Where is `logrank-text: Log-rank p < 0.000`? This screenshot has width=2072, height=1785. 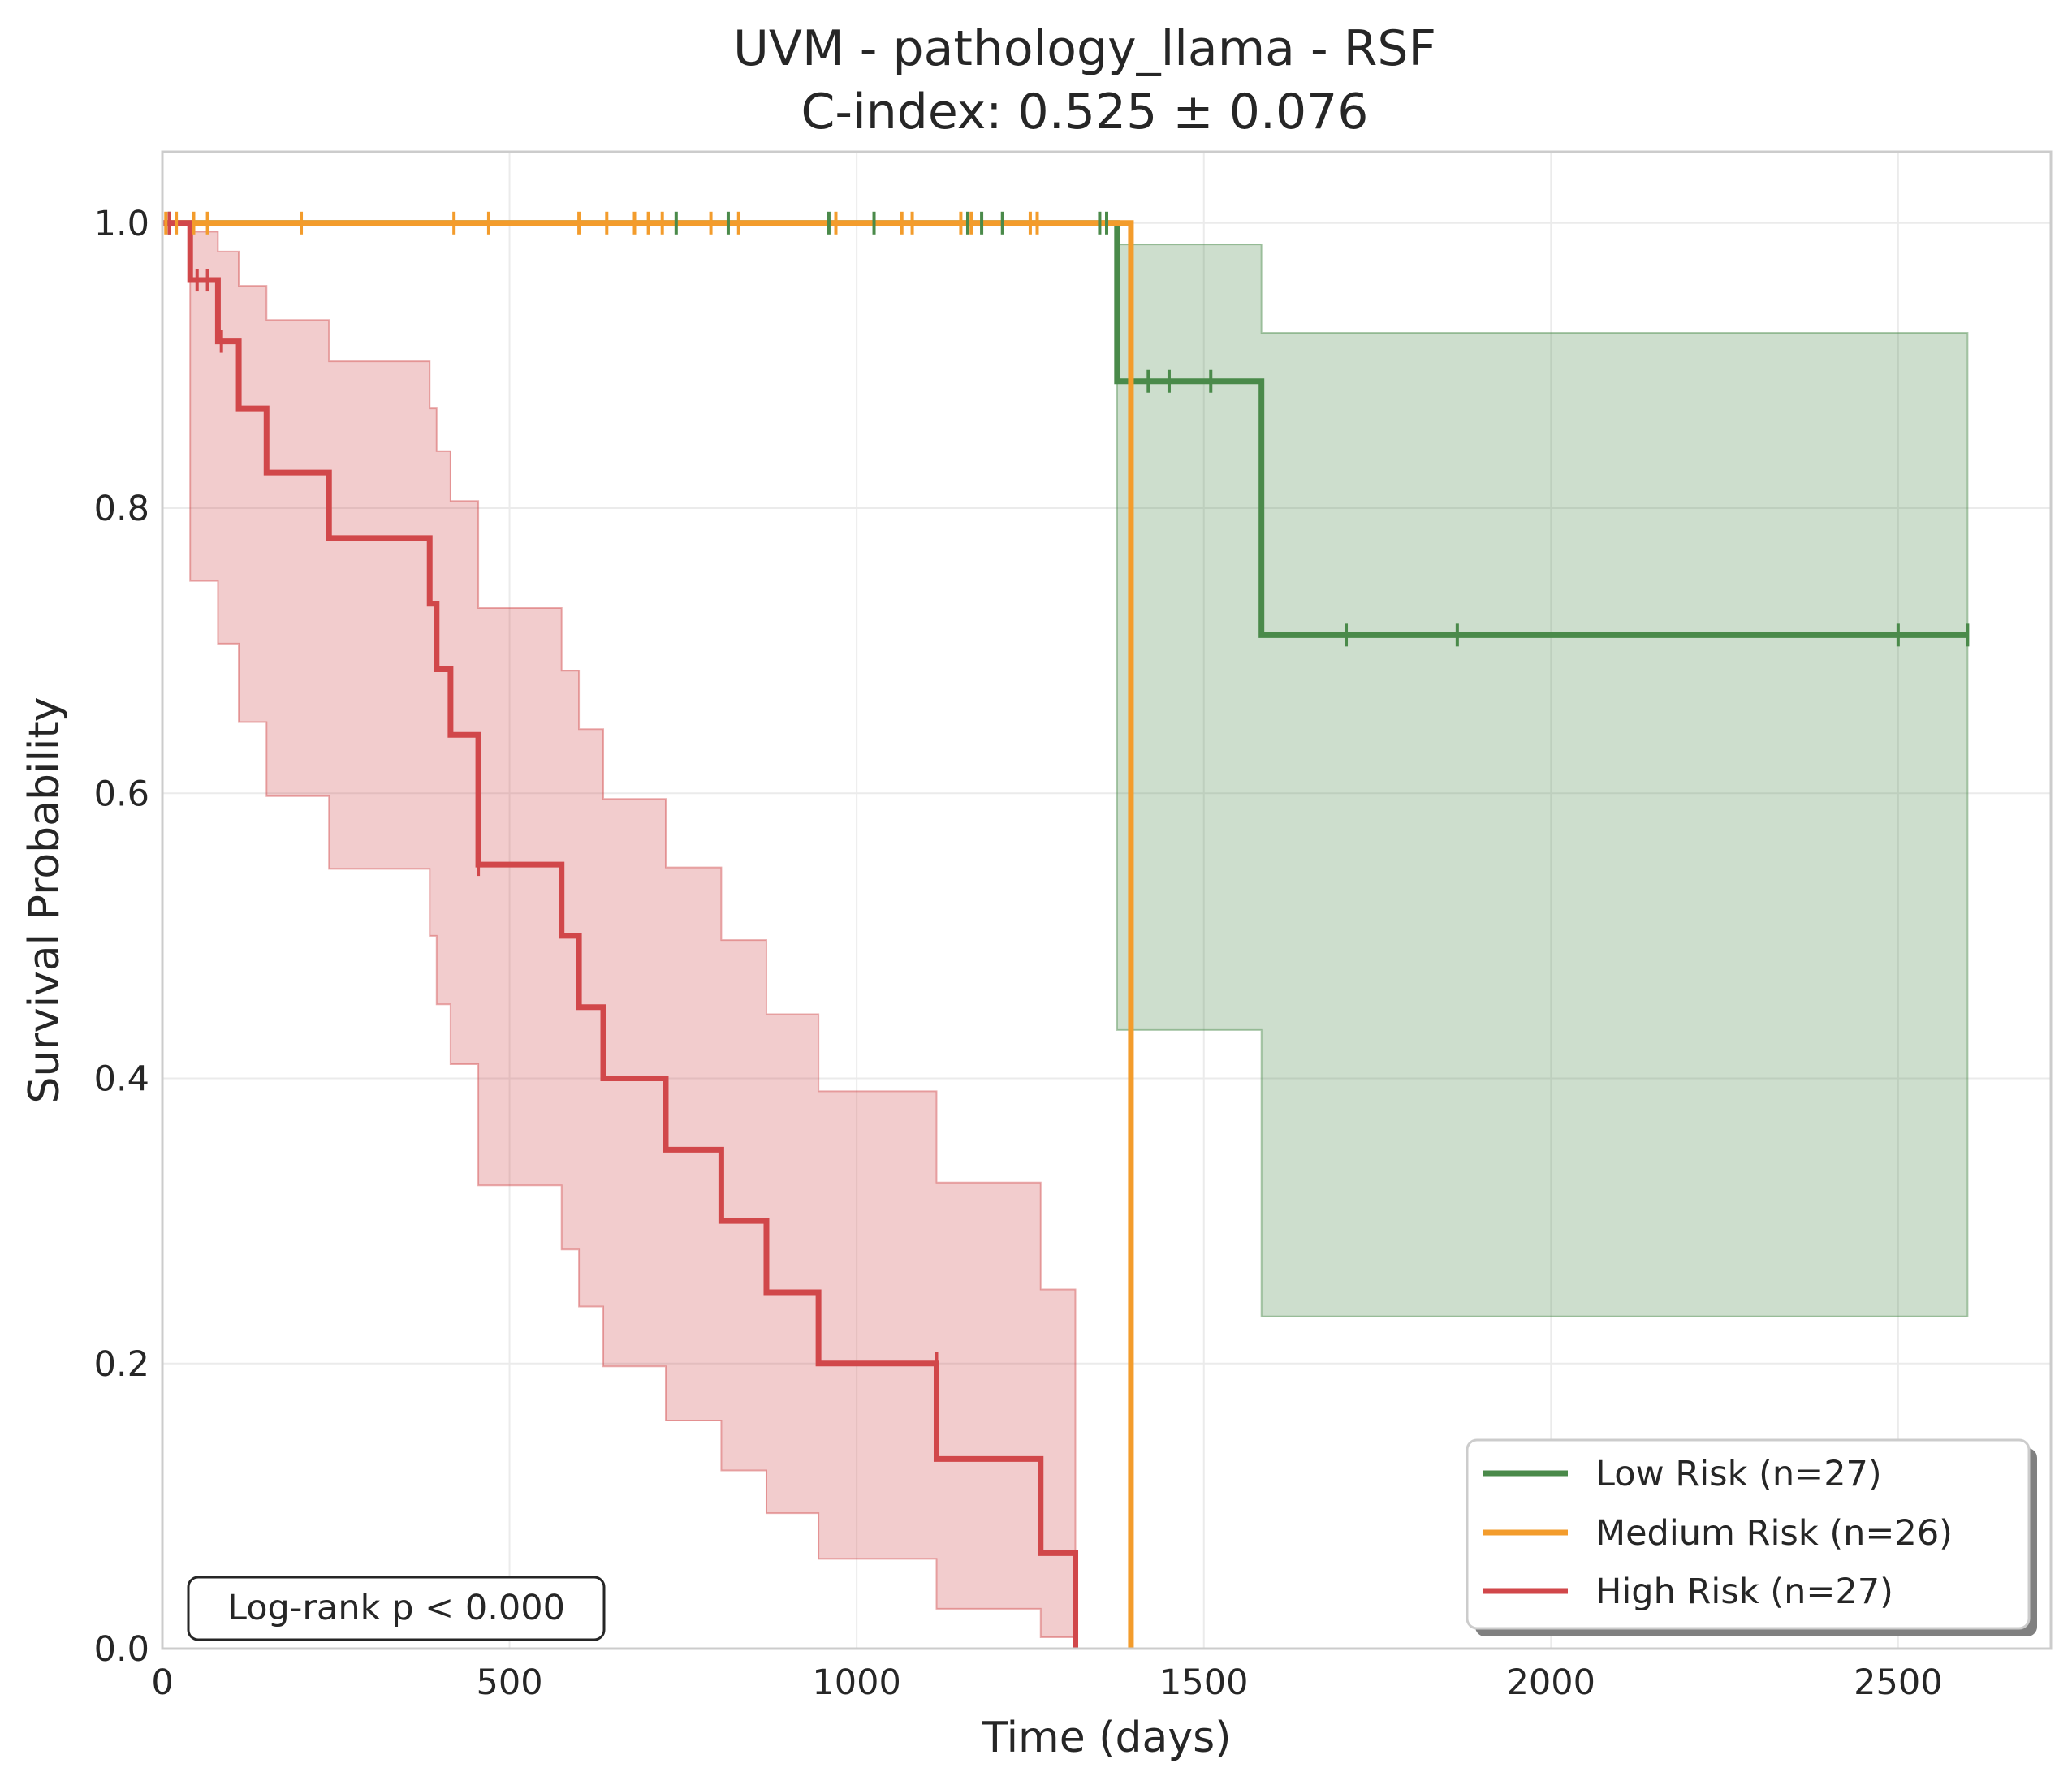 logrank-text: Log-rank p < 0.000 is located at coordinates (396, 1608).